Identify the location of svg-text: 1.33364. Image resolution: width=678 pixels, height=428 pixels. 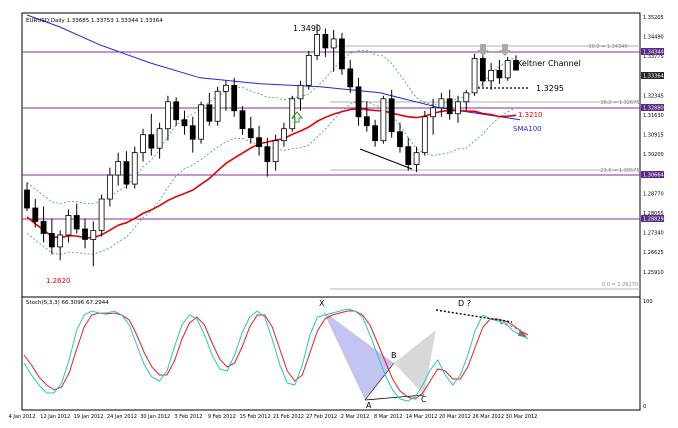
(653, 77).